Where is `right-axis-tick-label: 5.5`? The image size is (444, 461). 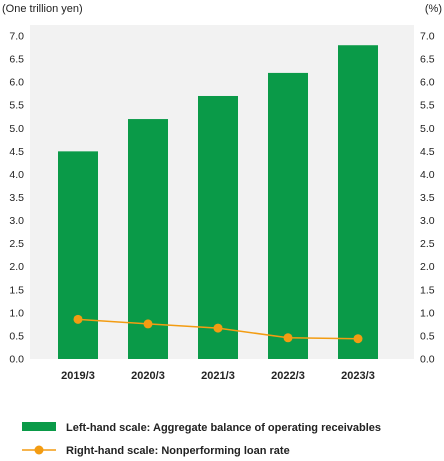
right-axis-tick-label: 5.5 is located at coordinates (427, 106).